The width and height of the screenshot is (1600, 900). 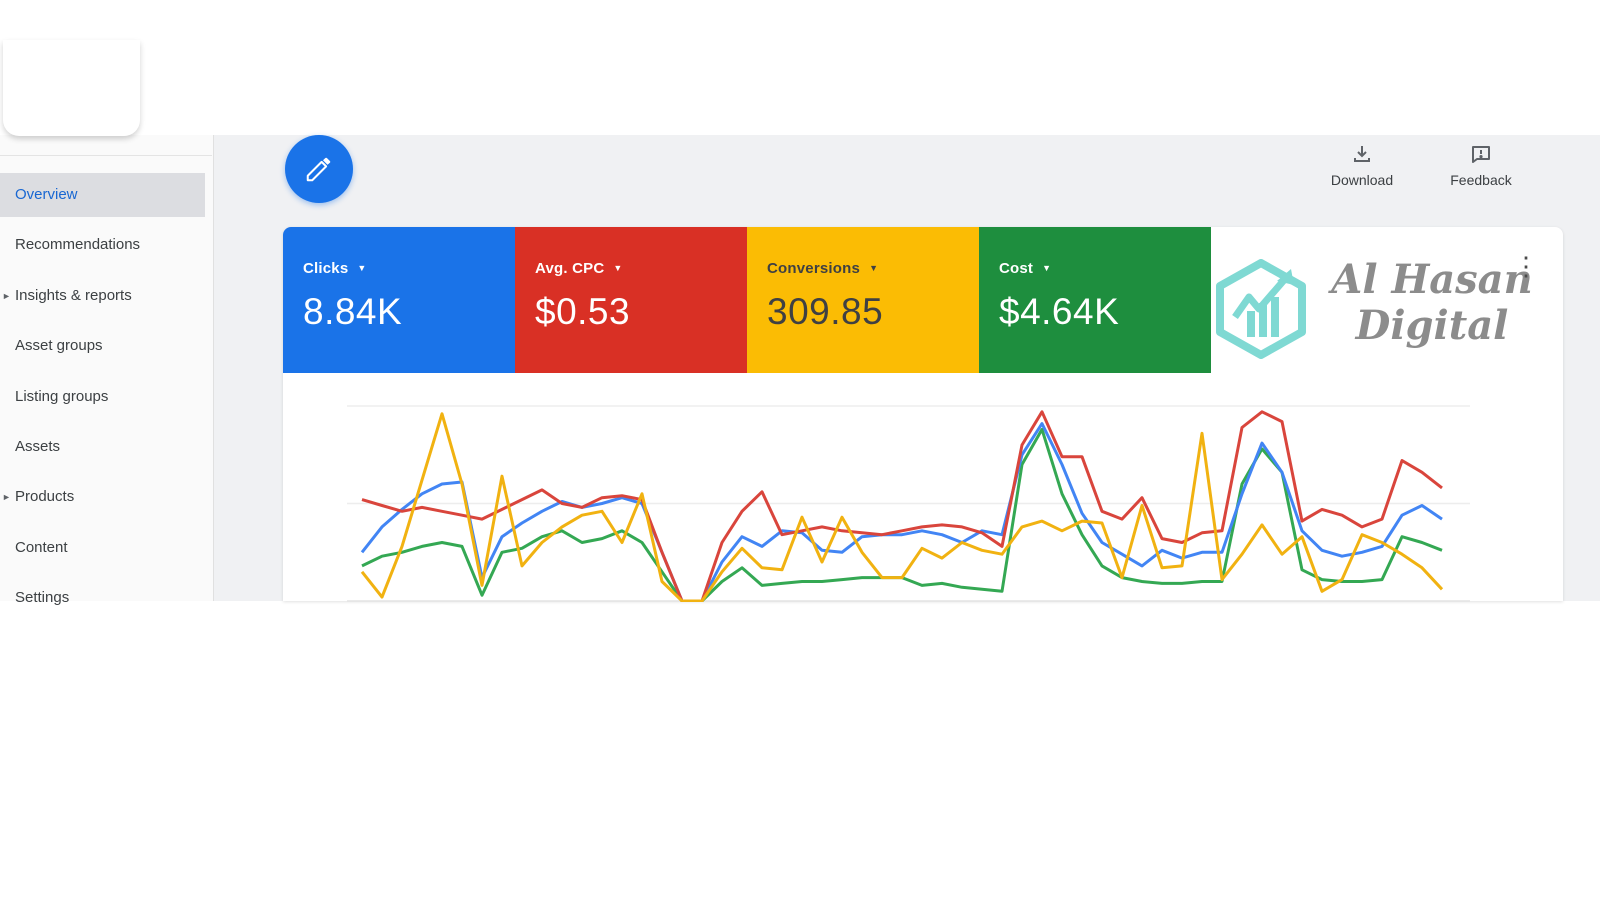 I want to click on edit-fab-button, so click(x=319, y=169).